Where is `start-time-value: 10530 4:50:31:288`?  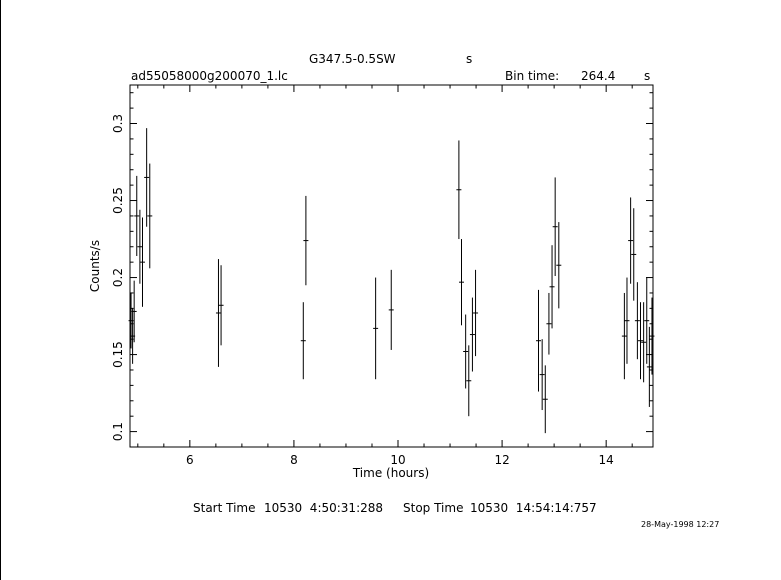
start-time-value: 10530 4:50:31:288 is located at coordinates (324, 508).